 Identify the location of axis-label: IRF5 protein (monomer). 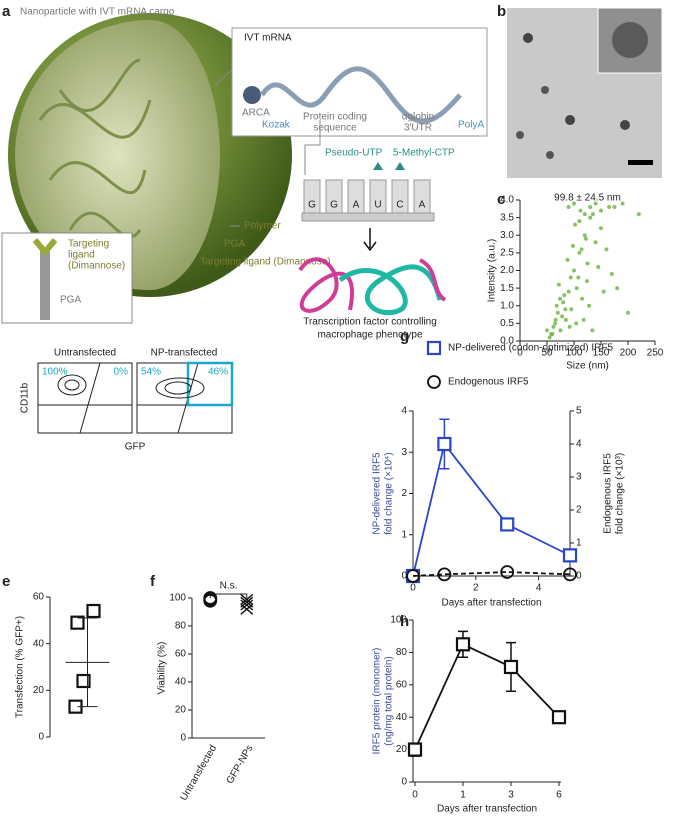
(377, 701).